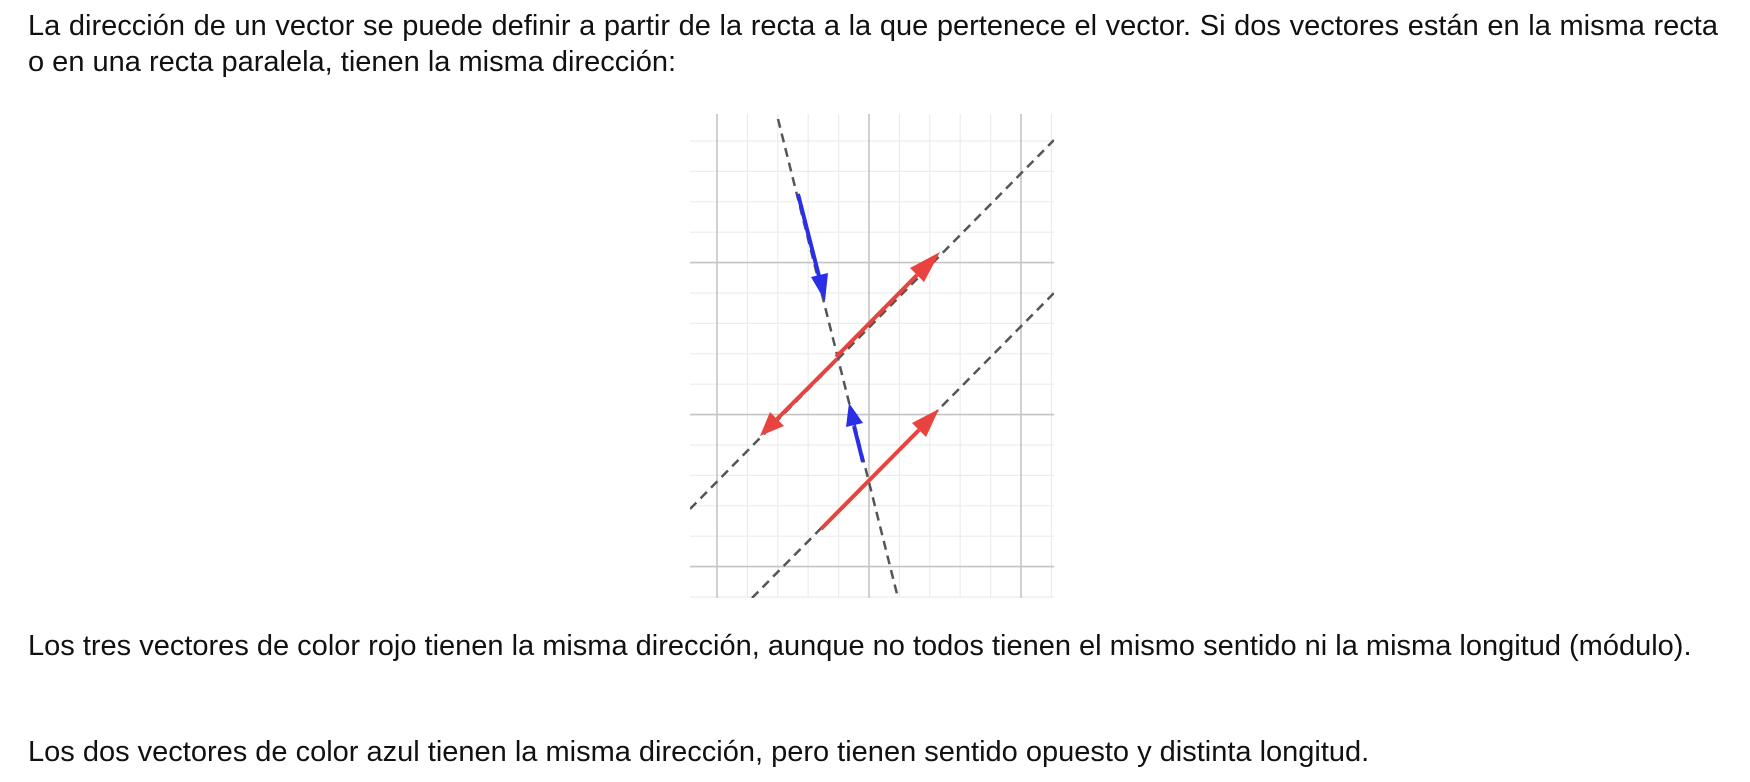  I want to click on grid-minor-lines, so click(872, 356).